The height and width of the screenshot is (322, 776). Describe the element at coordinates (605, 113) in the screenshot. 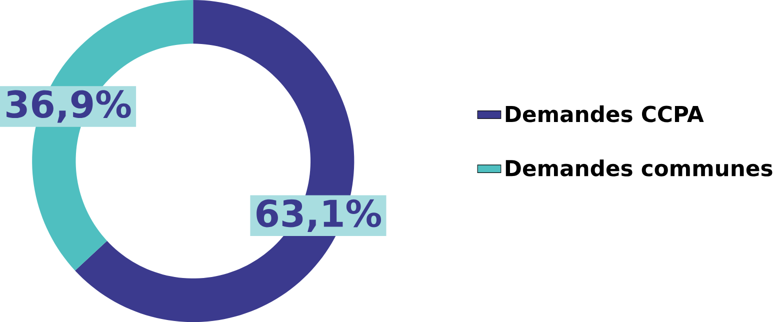

I see `legend-label: Demandes CCPA` at that location.